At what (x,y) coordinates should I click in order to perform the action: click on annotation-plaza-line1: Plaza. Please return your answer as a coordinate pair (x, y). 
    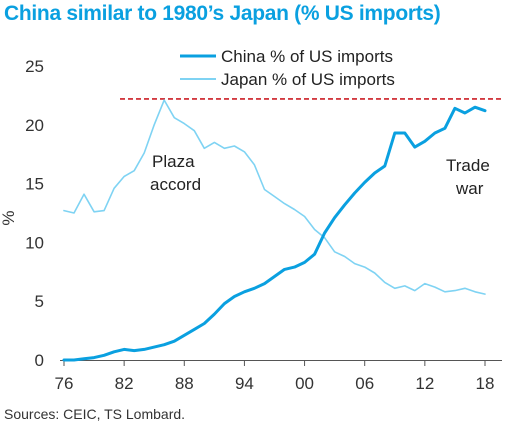
    Looking at the image, I should click on (173, 161).